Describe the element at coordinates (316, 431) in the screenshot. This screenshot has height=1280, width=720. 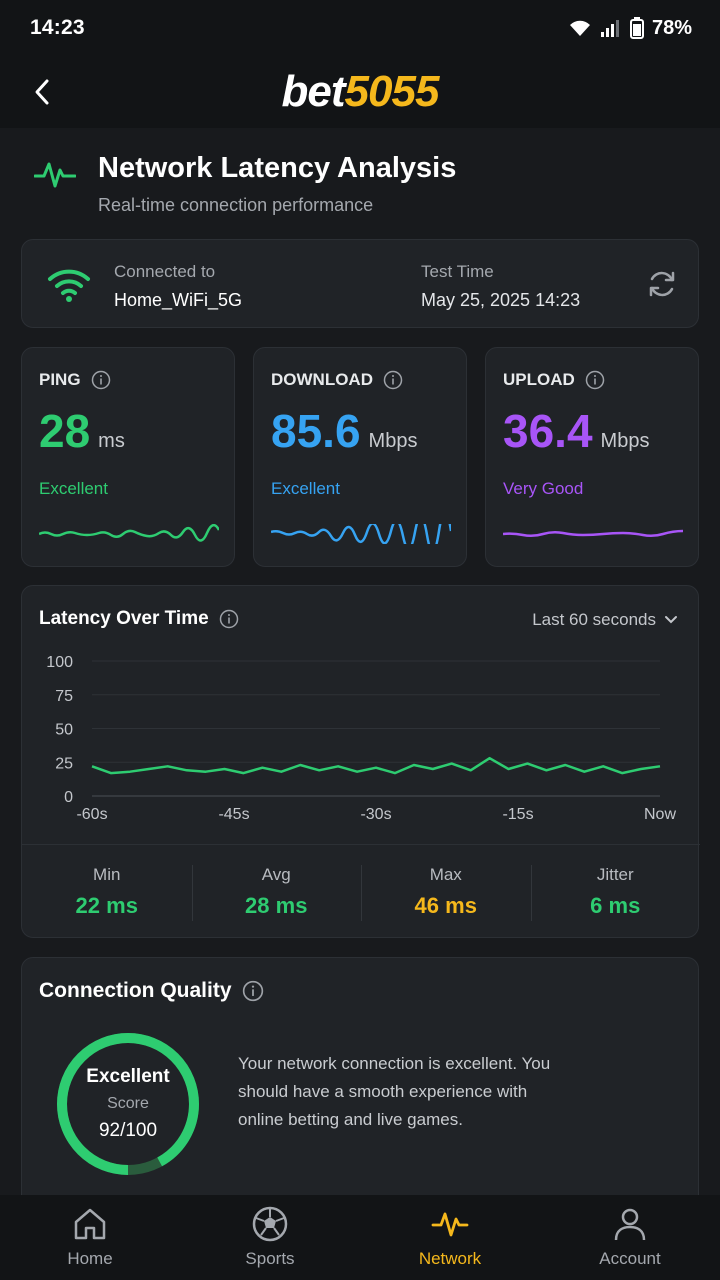
I see `download-value: 85.6` at that location.